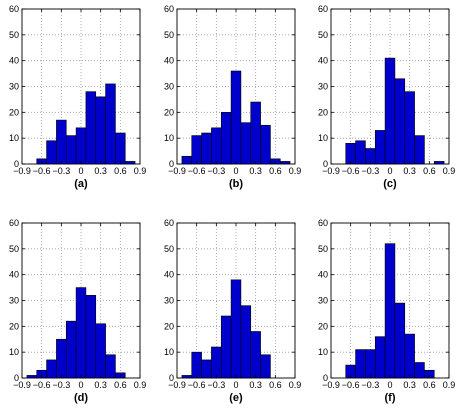  I want to click on histogram-panel: −0.9 −0.6 −0.3 0 0.3 0.6 0.9 0 10 20 30 40 50 60 (d), so click(77, 311).